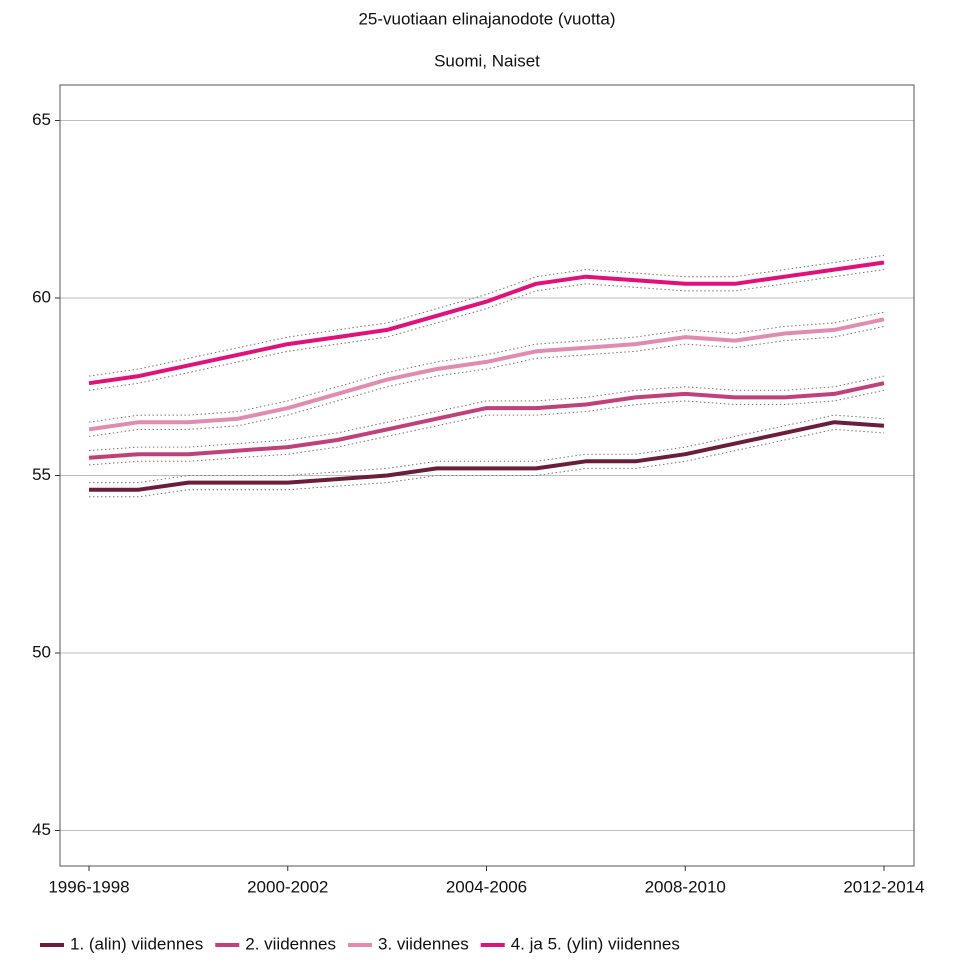  Describe the element at coordinates (595, 943) in the screenshot. I see `legend-label: 4. ja 5. (ylin) viidennes` at that location.